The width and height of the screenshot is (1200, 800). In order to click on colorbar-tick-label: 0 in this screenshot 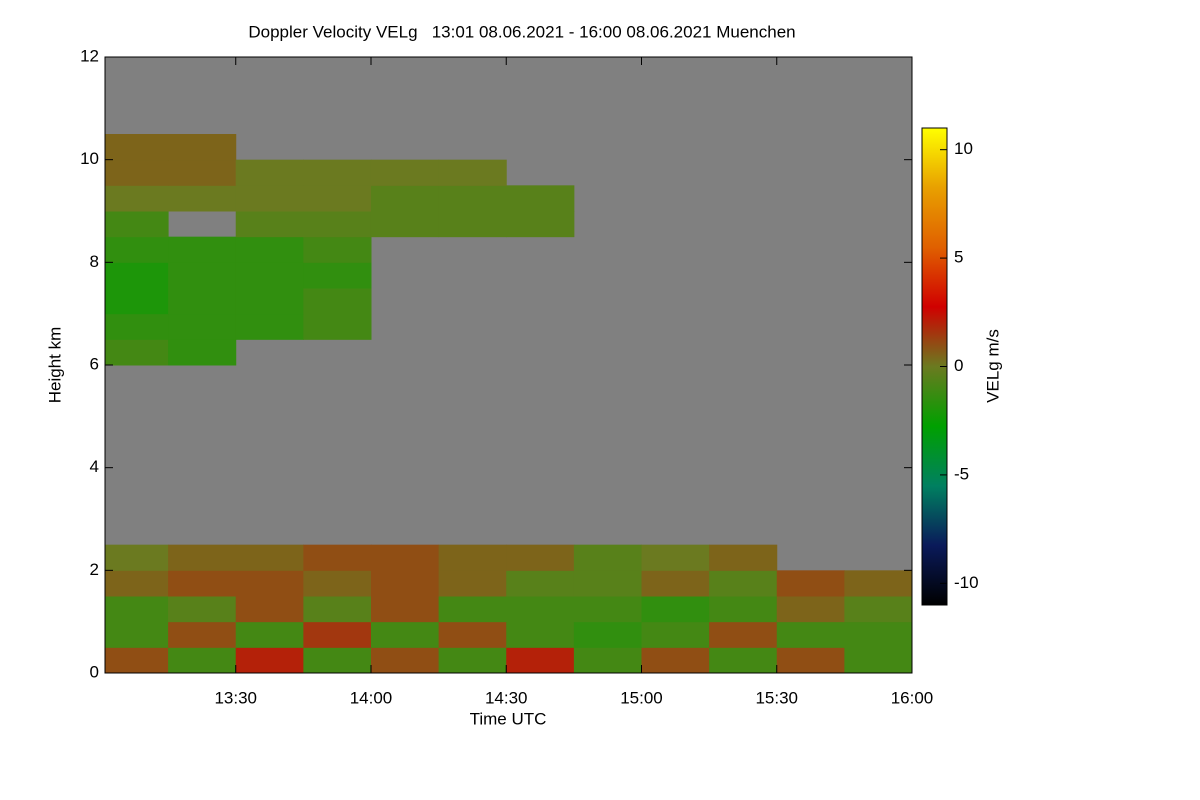, I will do `click(958, 365)`.